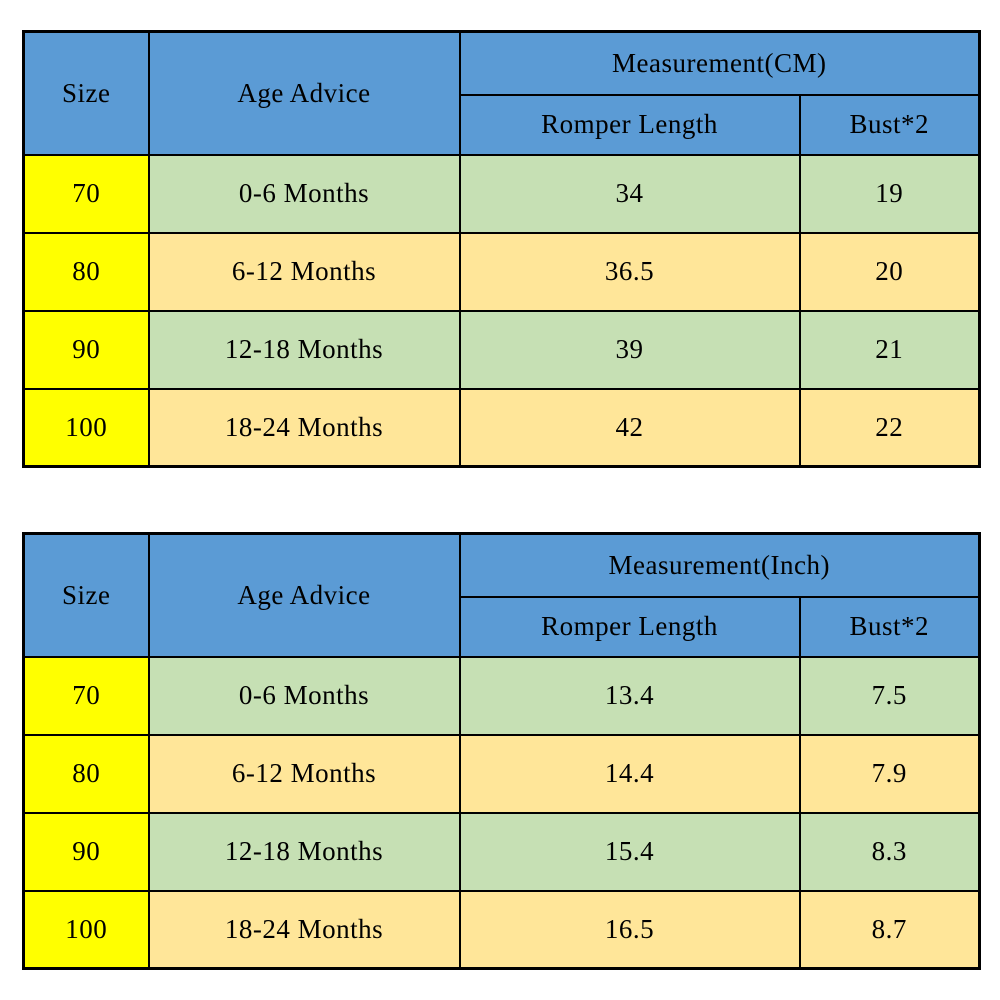 The height and width of the screenshot is (1000, 1000). I want to click on cm-size-header: Size, so click(86, 93).